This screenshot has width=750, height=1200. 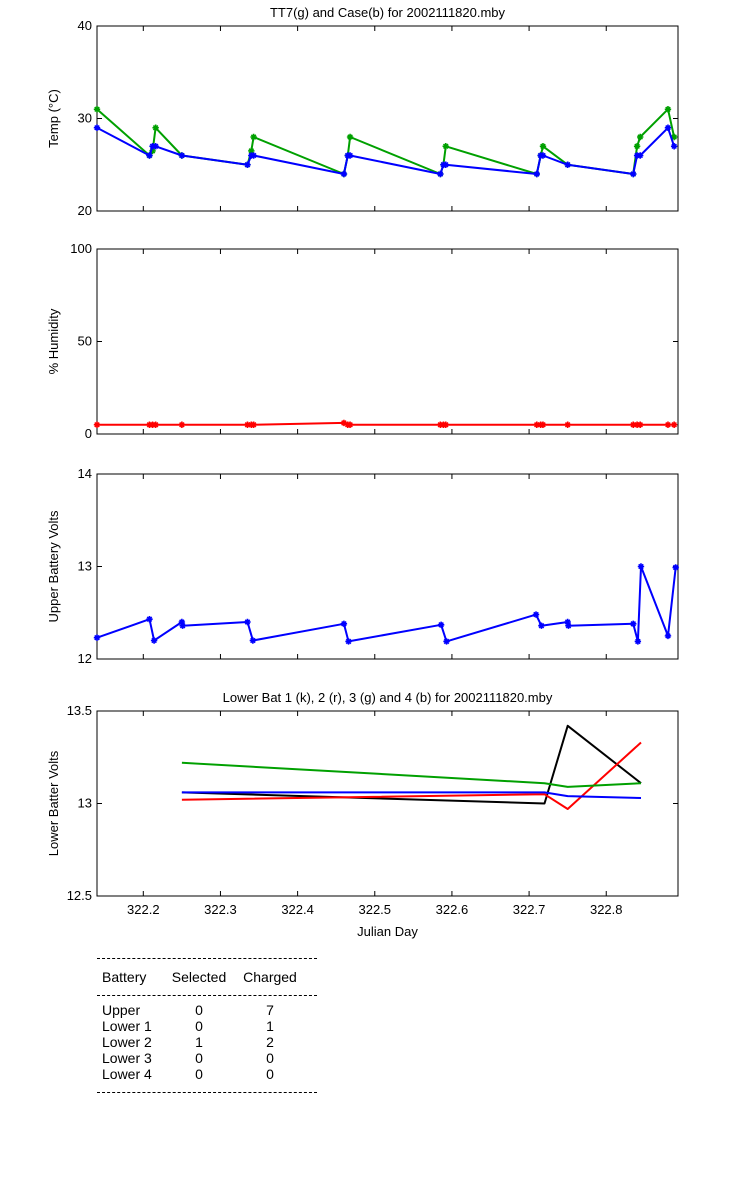 What do you see at coordinates (199, 977) in the screenshot?
I see `header-selected: Selected` at bounding box center [199, 977].